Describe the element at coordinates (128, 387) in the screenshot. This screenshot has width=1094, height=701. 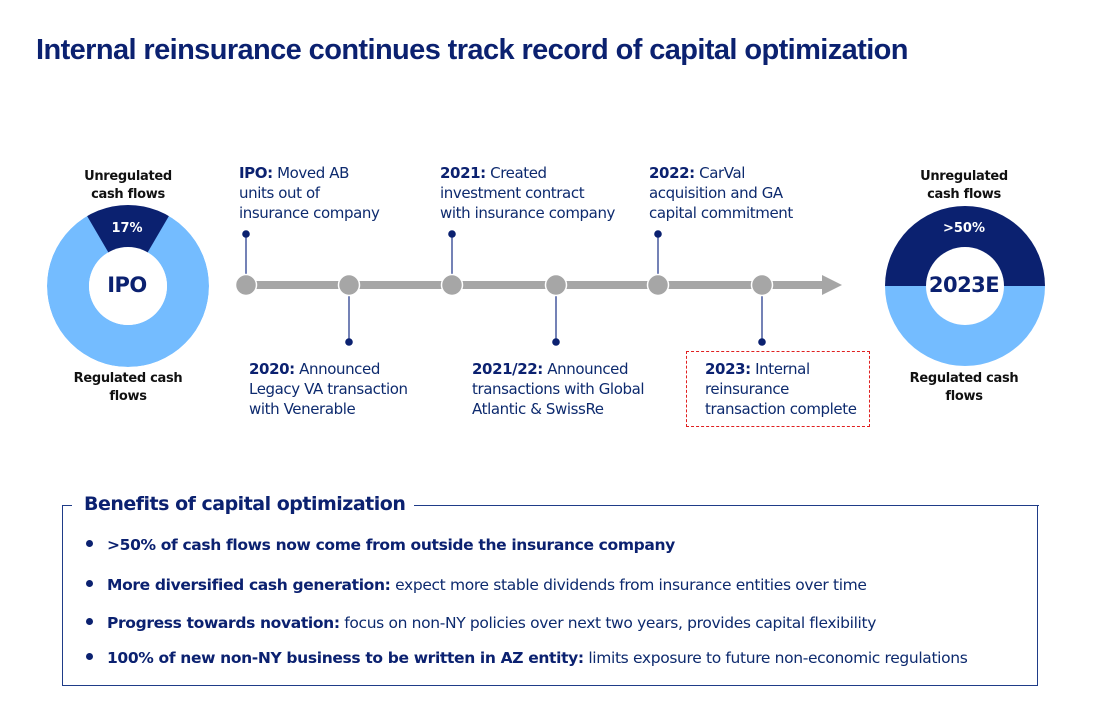
I see `left-donut-bottom-label: Regulated cash flows` at that location.